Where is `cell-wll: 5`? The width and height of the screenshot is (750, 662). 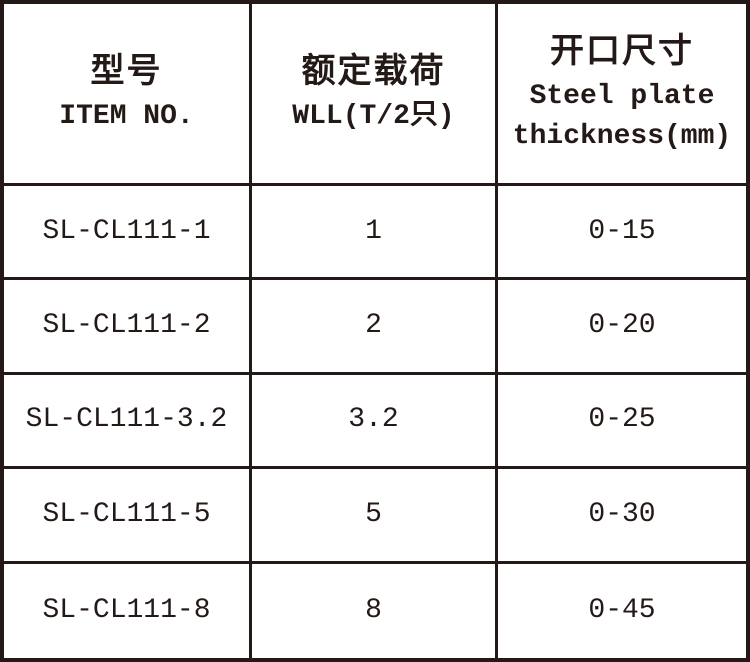
cell-wll: 5 is located at coordinates (373, 514).